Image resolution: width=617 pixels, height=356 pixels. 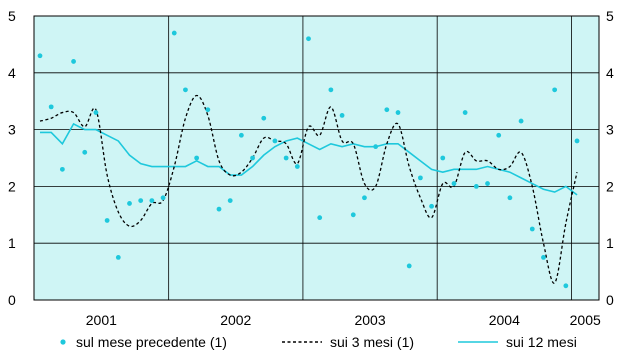 I want to click on x-year-label: 2002, so click(x=235, y=320).